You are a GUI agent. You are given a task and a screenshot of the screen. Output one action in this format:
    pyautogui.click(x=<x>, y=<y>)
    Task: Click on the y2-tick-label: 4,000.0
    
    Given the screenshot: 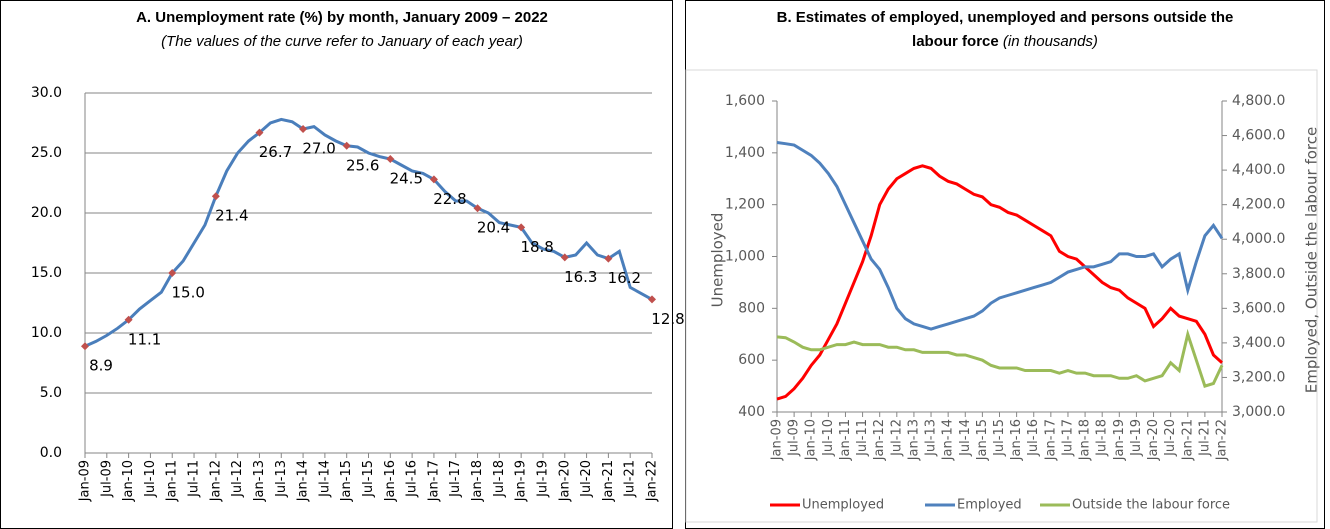 What is the action you would take?
    pyautogui.click(x=1258, y=239)
    